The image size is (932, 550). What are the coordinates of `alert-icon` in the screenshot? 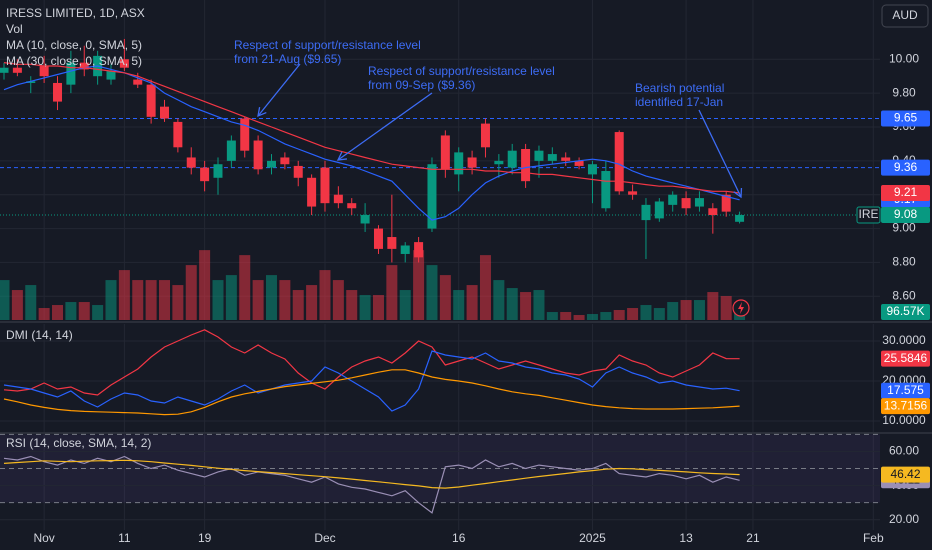 It's located at (741, 308).